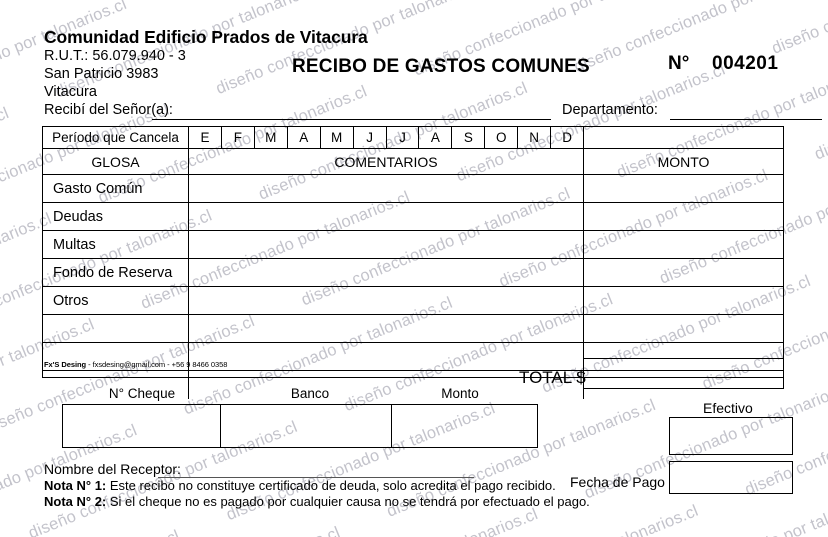  I want to click on company-address-city: Vitacura, so click(70, 92).